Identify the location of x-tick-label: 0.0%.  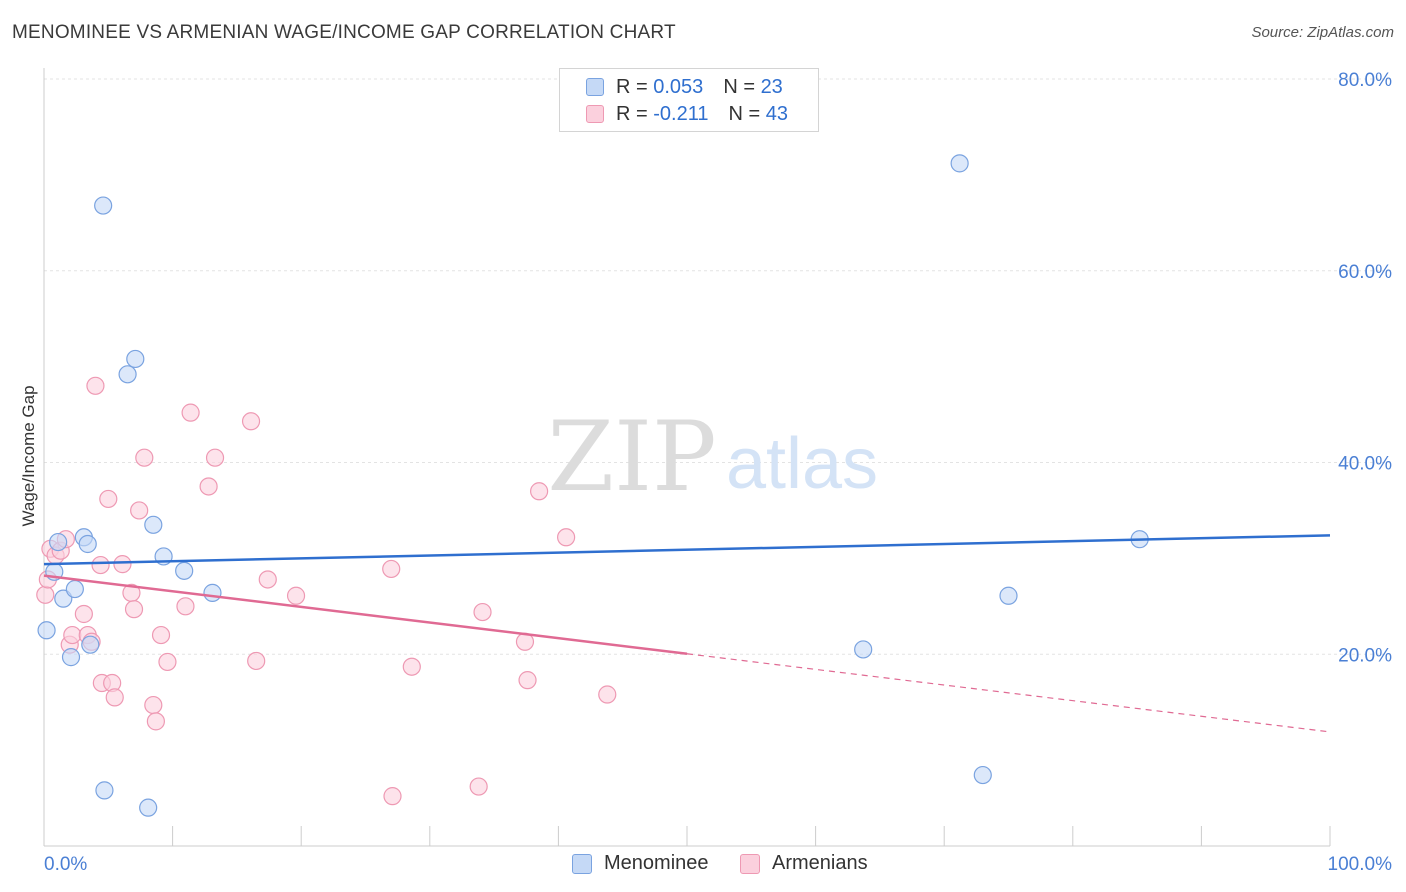
(65, 864).